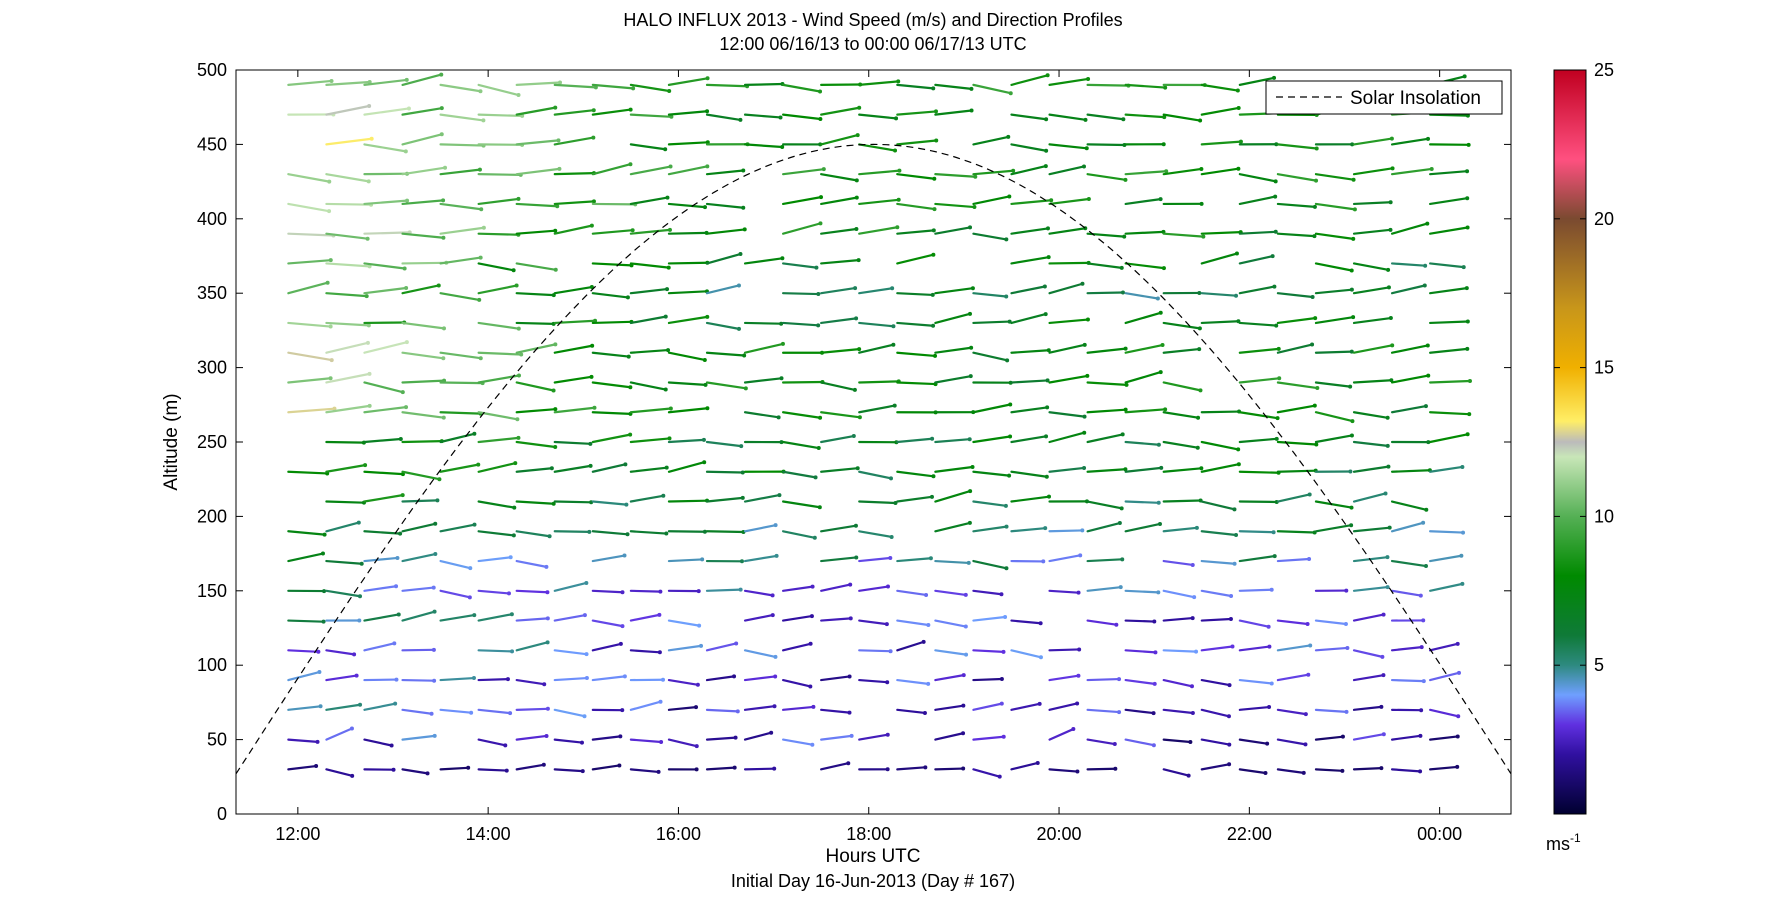  What do you see at coordinates (1059, 834) in the screenshot?
I see `x-tick-label: 20:00` at bounding box center [1059, 834].